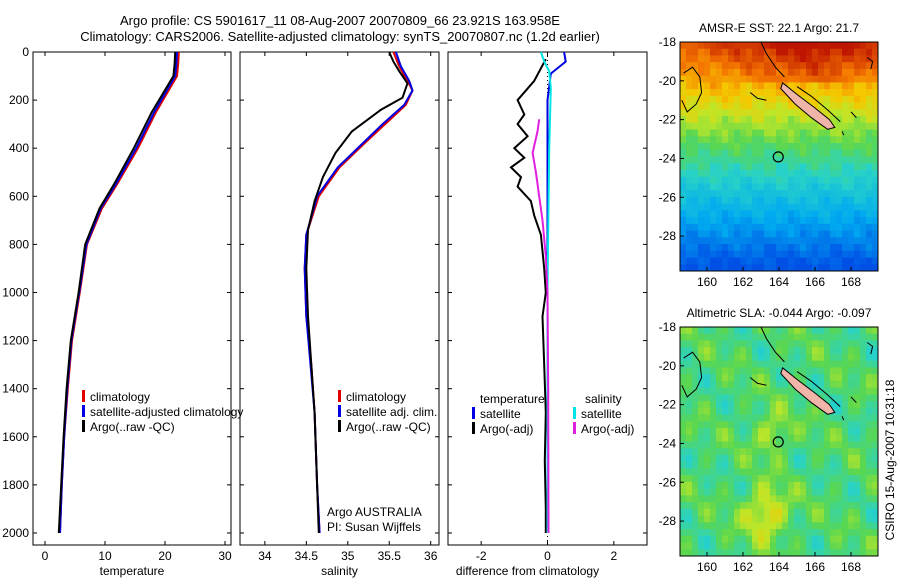 The height and width of the screenshot is (585, 900). Describe the element at coordinates (668, 482) in the screenshot. I see `sla-ytick-label: -26` at that location.